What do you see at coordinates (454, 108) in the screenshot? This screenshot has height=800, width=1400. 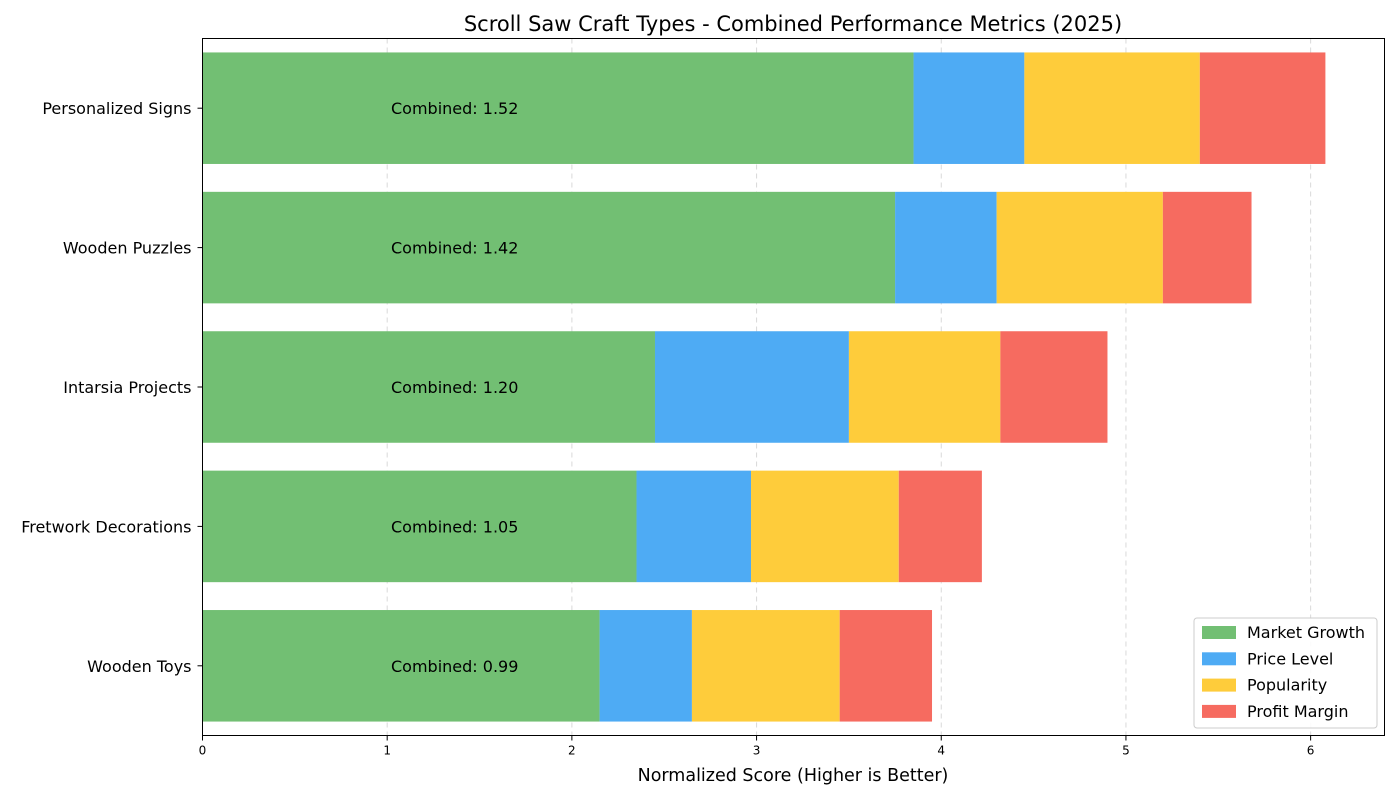 I see `combined-annotation: Combined: 1.52` at bounding box center [454, 108].